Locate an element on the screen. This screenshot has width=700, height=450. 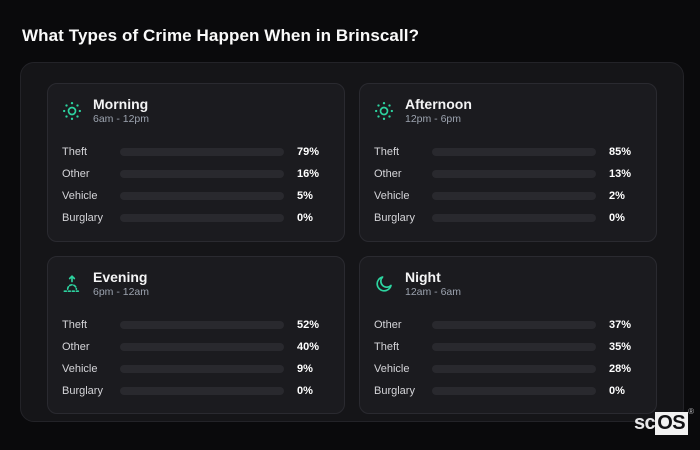
bar-row: Theft 79% is located at coordinates (196, 152).